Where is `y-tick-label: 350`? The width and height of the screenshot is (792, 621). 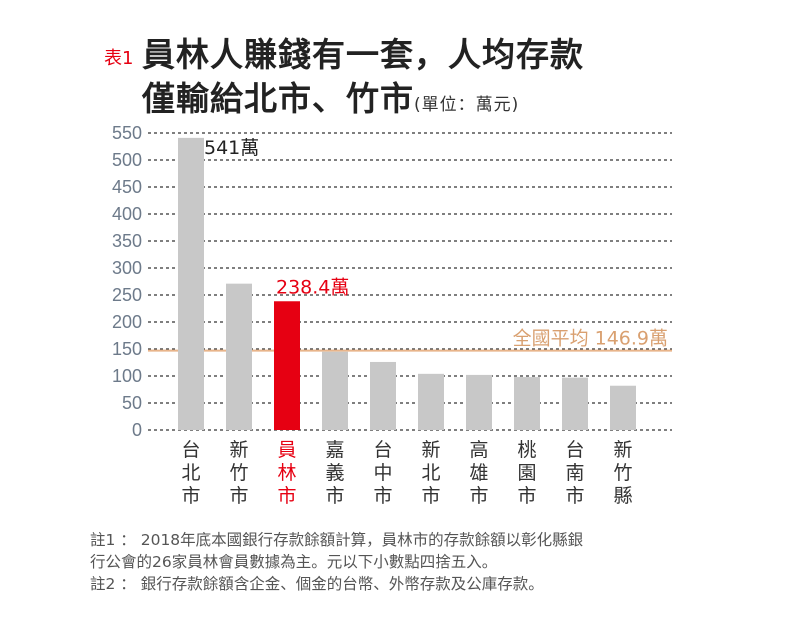 y-tick-label: 350 is located at coordinates (127, 241).